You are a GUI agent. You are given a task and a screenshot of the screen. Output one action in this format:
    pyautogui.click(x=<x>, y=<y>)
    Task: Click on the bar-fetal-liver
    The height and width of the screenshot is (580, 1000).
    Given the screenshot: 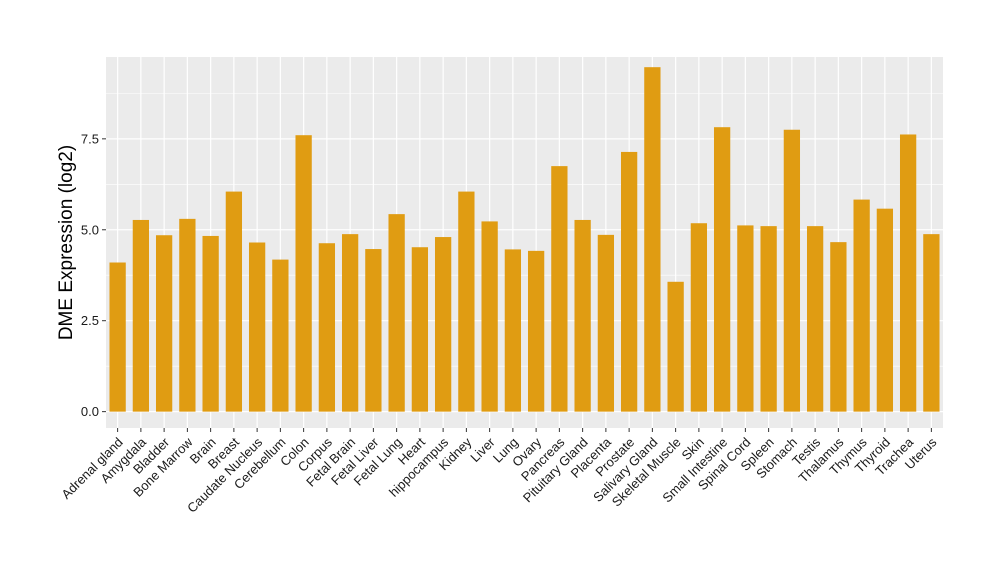 What is the action you would take?
    pyautogui.click(x=373, y=330)
    